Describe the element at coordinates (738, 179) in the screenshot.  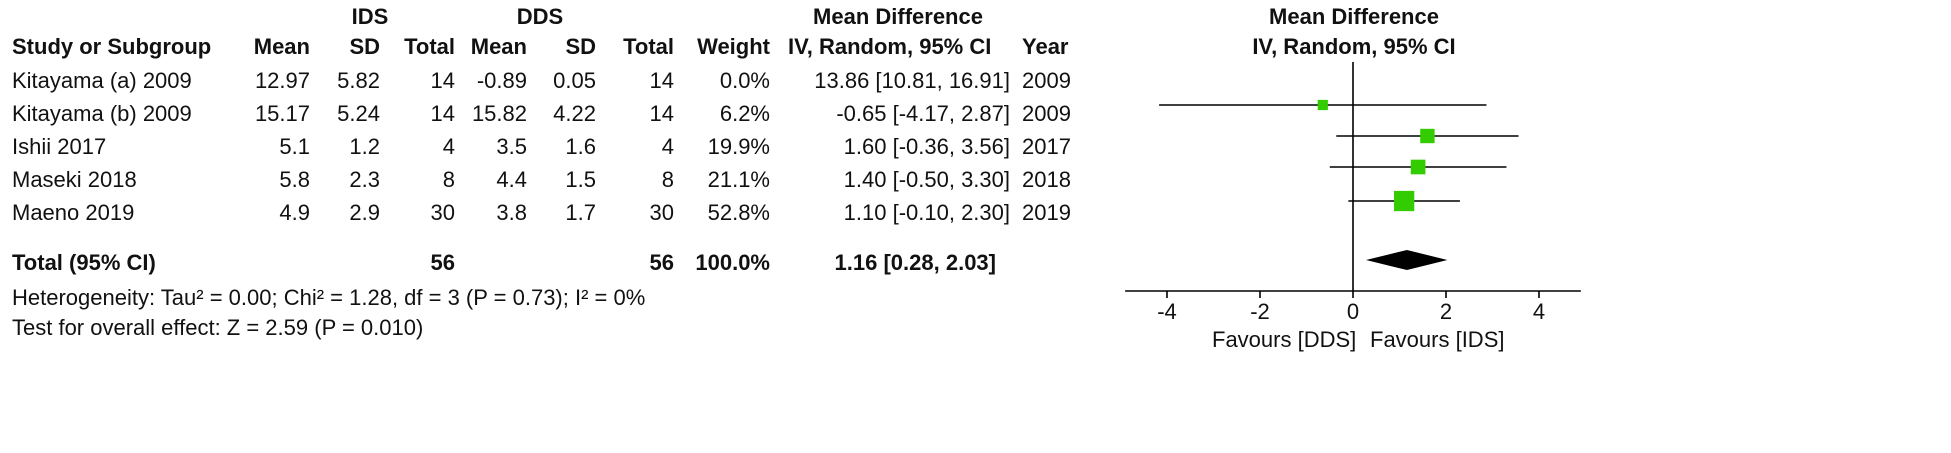
I see `weight-cell: 21.1%` at that location.